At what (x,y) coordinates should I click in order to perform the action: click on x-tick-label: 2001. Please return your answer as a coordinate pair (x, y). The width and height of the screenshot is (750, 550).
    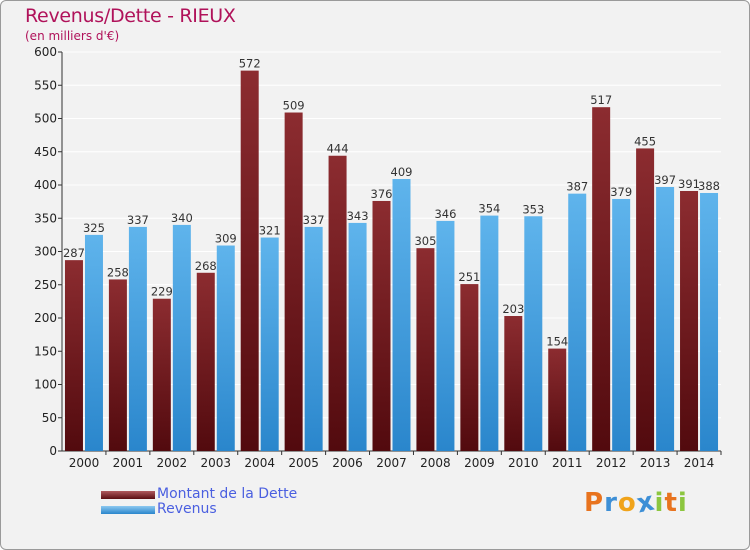
    Looking at the image, I should click on (128, 463).